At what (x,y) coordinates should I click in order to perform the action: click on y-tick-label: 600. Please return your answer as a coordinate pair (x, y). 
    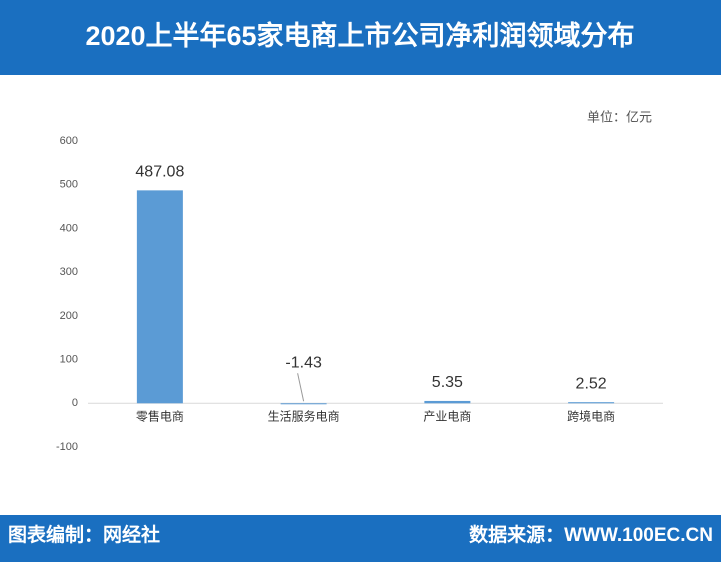
    Looking at the image, I should click on (69, 141).